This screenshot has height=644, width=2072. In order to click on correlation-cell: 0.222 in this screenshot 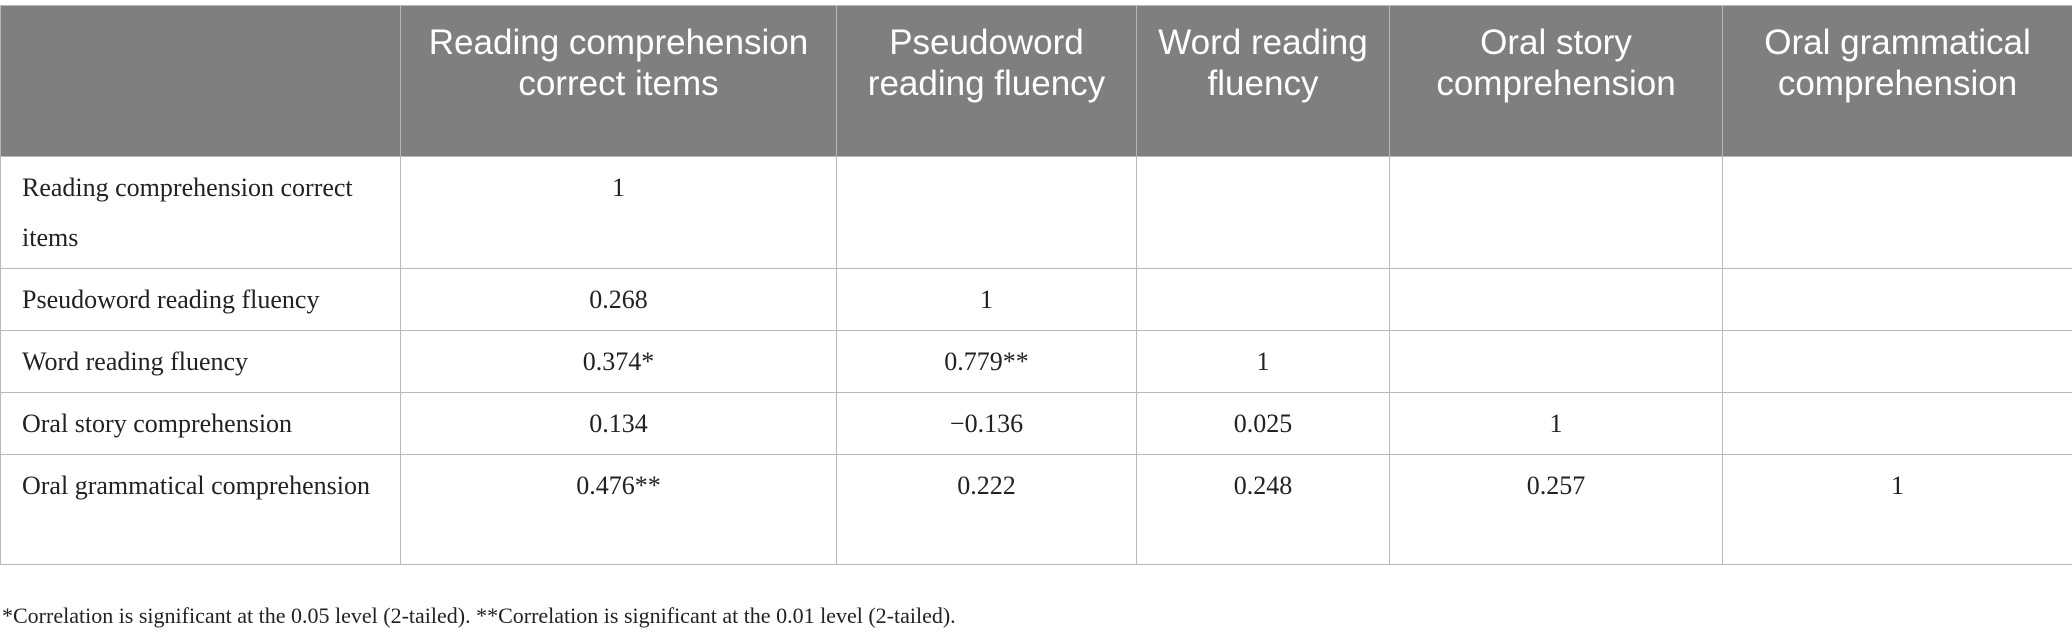, I will do `click(986, 509)`.